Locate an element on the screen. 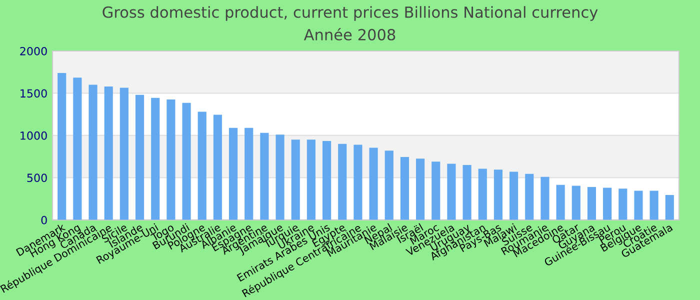  y-tick-label: 2000 is located at coordinates (33, 51).